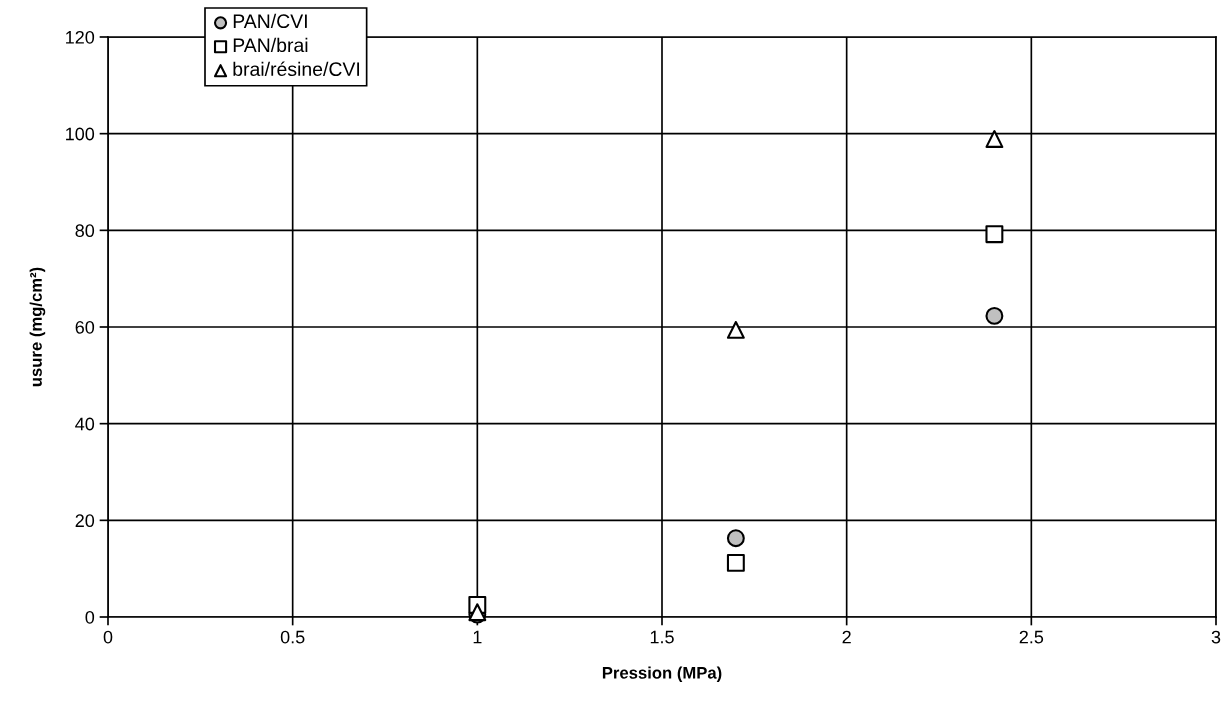  Describe the element at coordinates (477, 637) in the screenshot. I see `x-tick-label: 1` at that location.